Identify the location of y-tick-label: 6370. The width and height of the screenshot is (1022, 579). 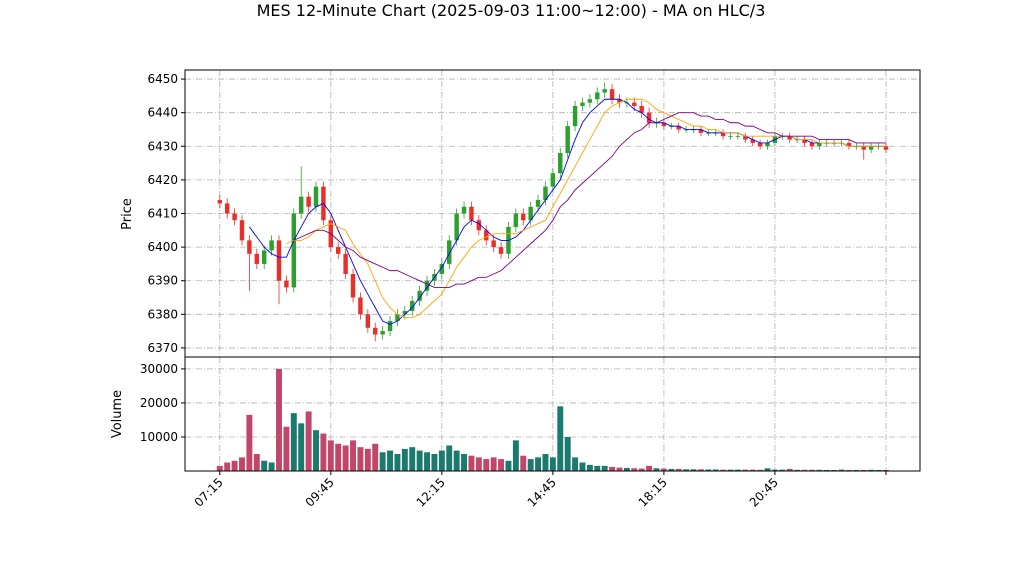
(162, 348).